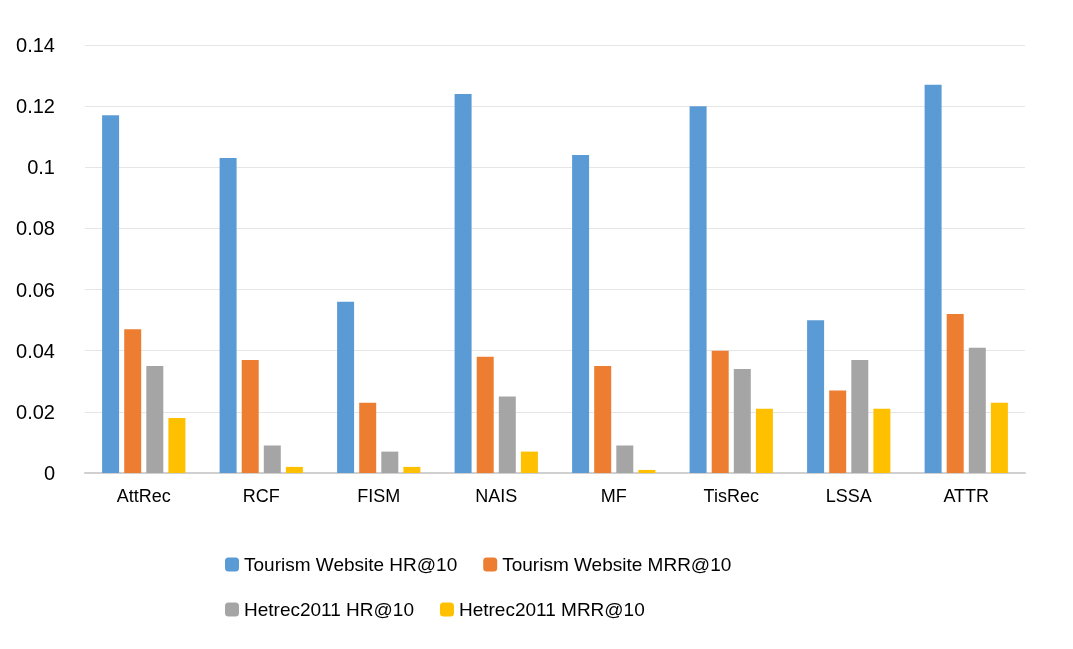 This screenshot has height=649, width=1073. Describe the element at coordinates (496, 496) in the screenshot. I see `x-tick-label: NAIS` at that location.